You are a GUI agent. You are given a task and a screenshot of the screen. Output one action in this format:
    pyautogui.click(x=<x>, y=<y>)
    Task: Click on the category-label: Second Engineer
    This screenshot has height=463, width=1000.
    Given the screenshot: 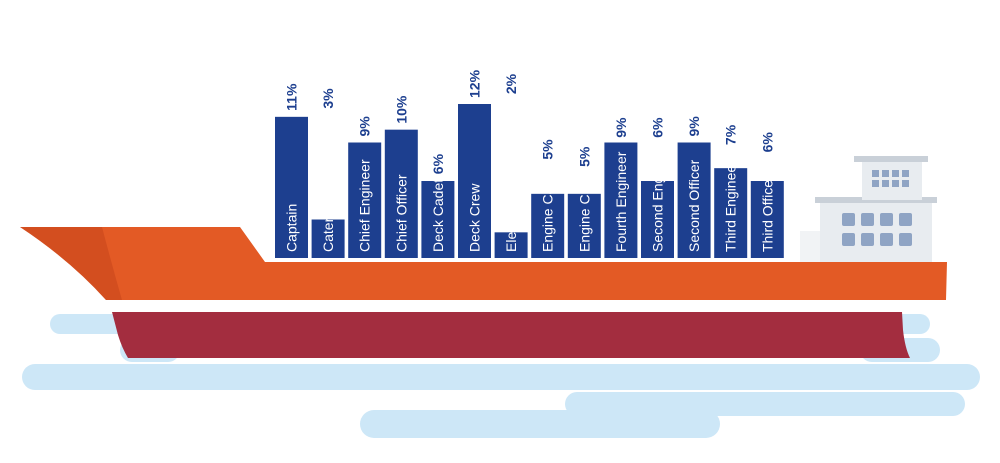 What is the action you would take?
    pyautogui.click(x=658, y=198)
    